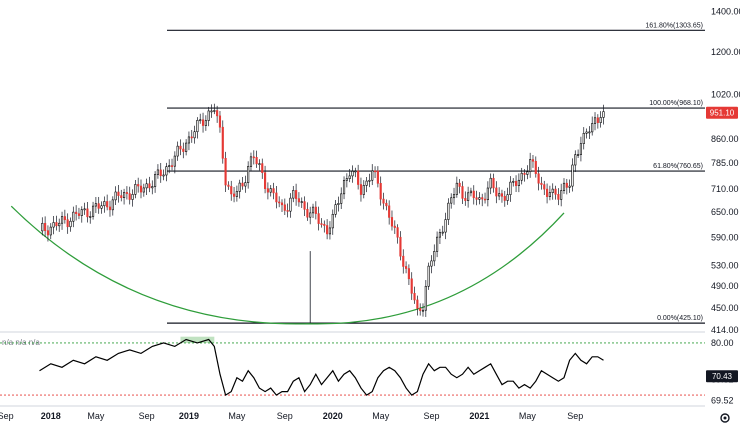  Describe the element at coordinates (21, 342) in the screenshot. I see `indicator-header: n/a n/a n/a` at that location.